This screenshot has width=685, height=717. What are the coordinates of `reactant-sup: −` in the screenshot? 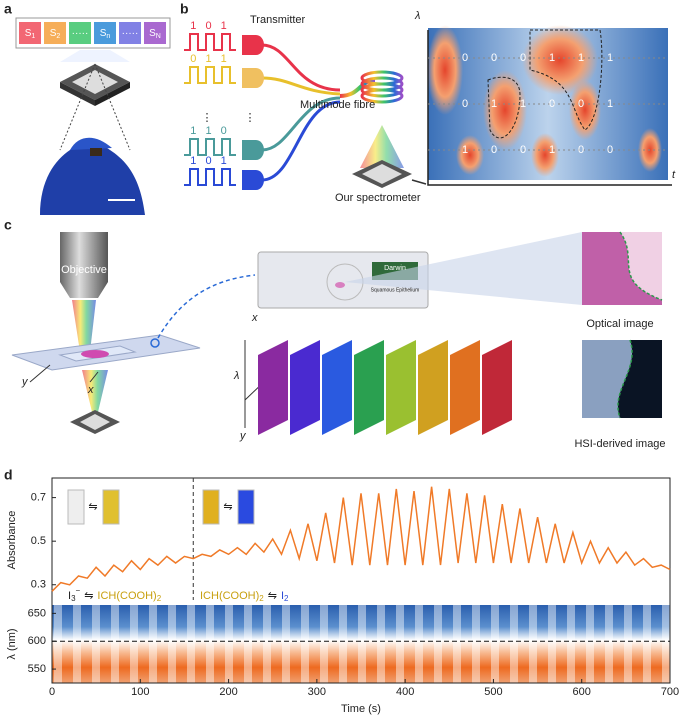 It's located at (78, 590).